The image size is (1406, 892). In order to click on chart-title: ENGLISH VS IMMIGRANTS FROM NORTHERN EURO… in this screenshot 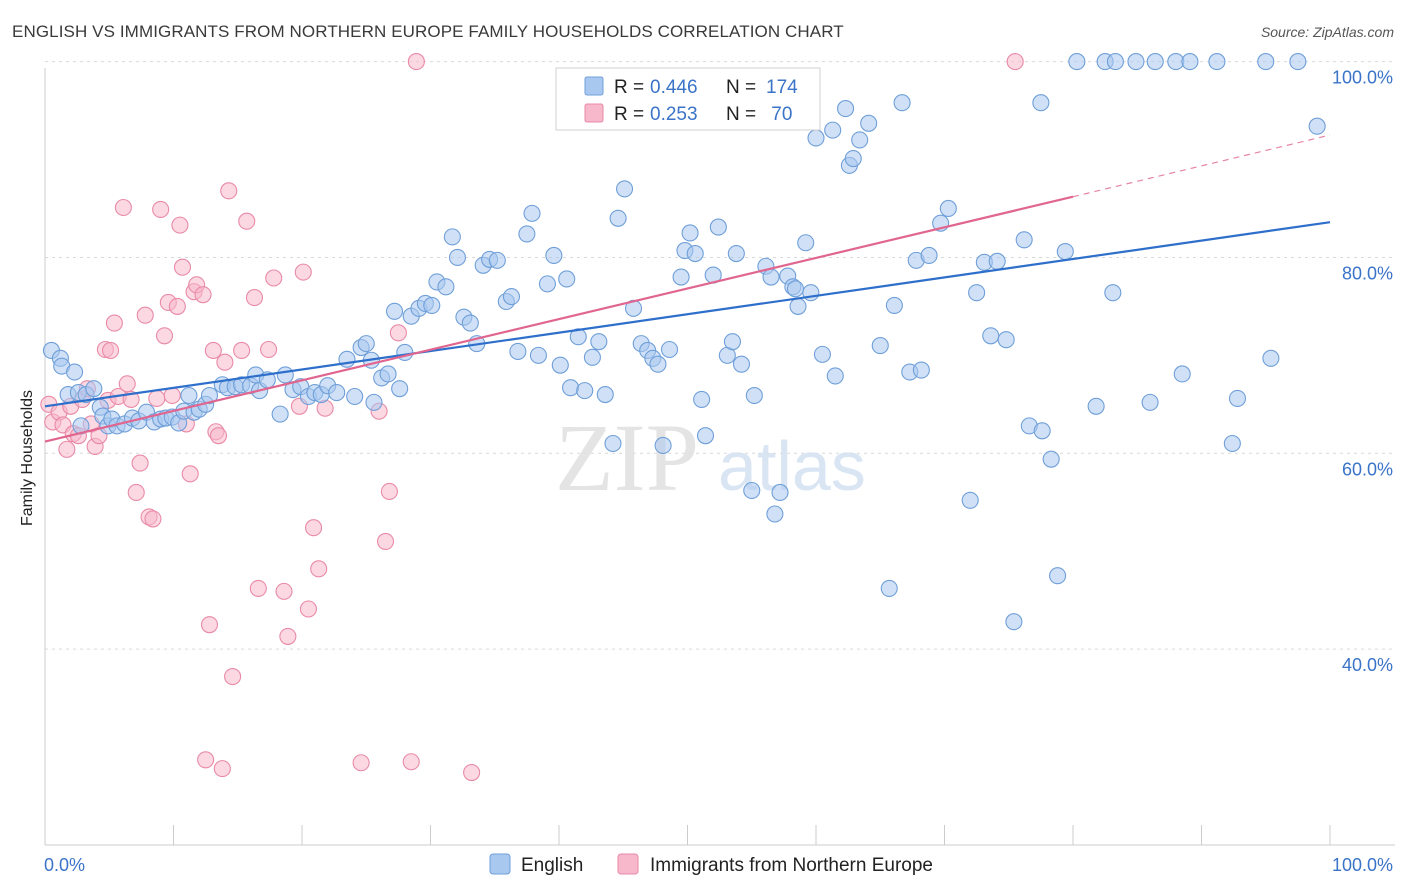, I will do `click(428, 31)`.